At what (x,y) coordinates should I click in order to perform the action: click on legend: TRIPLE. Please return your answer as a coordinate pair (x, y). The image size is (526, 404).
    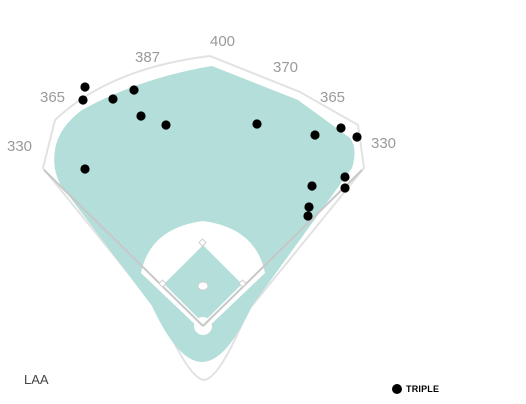
    Looking at the image, I should click on (415, 389).